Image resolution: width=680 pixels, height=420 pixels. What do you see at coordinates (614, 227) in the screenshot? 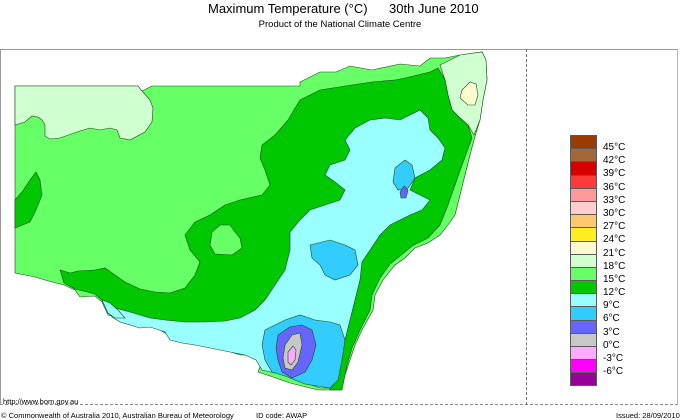
I see `legend-label: 27°C` at bounding box center [614, 227].